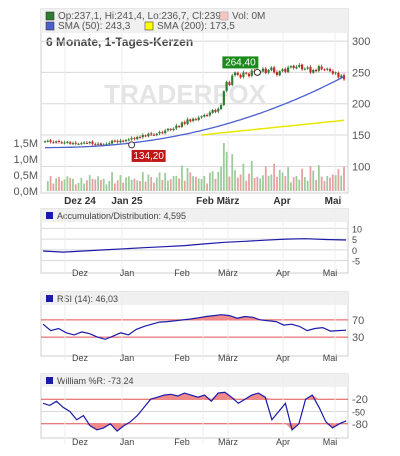  Describe the element at coordinates (228, 201) in the screenshot. I see `date-tick-label: März` at that location.